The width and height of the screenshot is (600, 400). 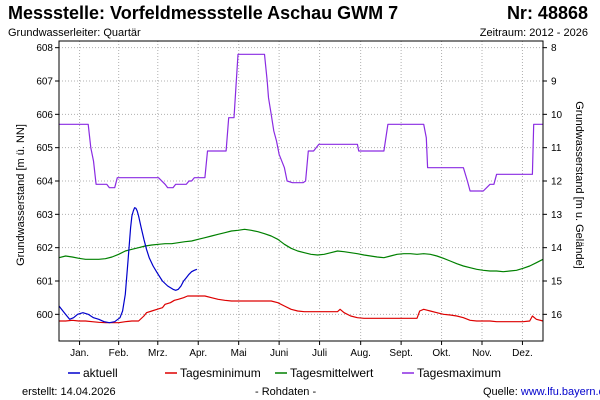 What do you see at coordinates (100, 373) in the screenshot?
I see `legend-label: aktuell` at bounding box center [100, 373].